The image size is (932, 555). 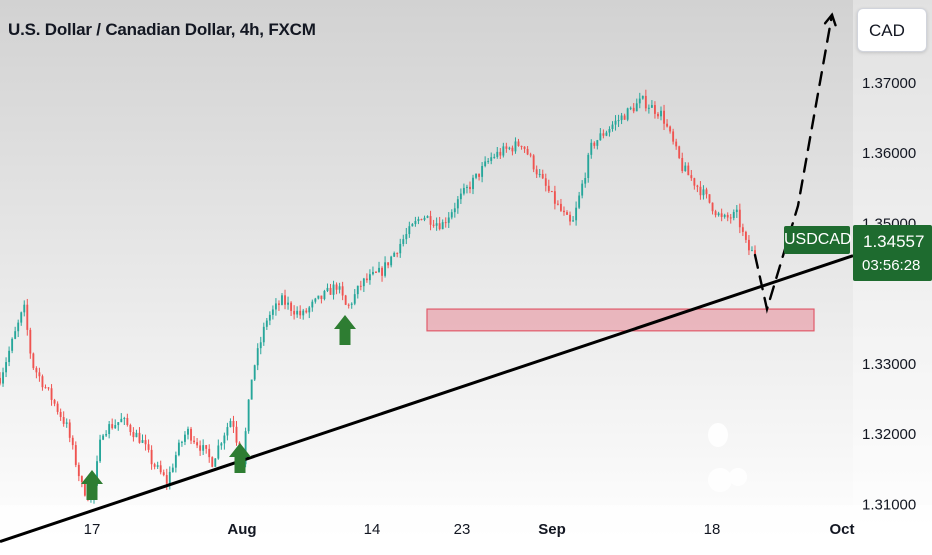 What do you see at coordinates (889, 364) in the screenshot?
I see `y-tick-label: 1.33000` at bounding box center [889, 364].